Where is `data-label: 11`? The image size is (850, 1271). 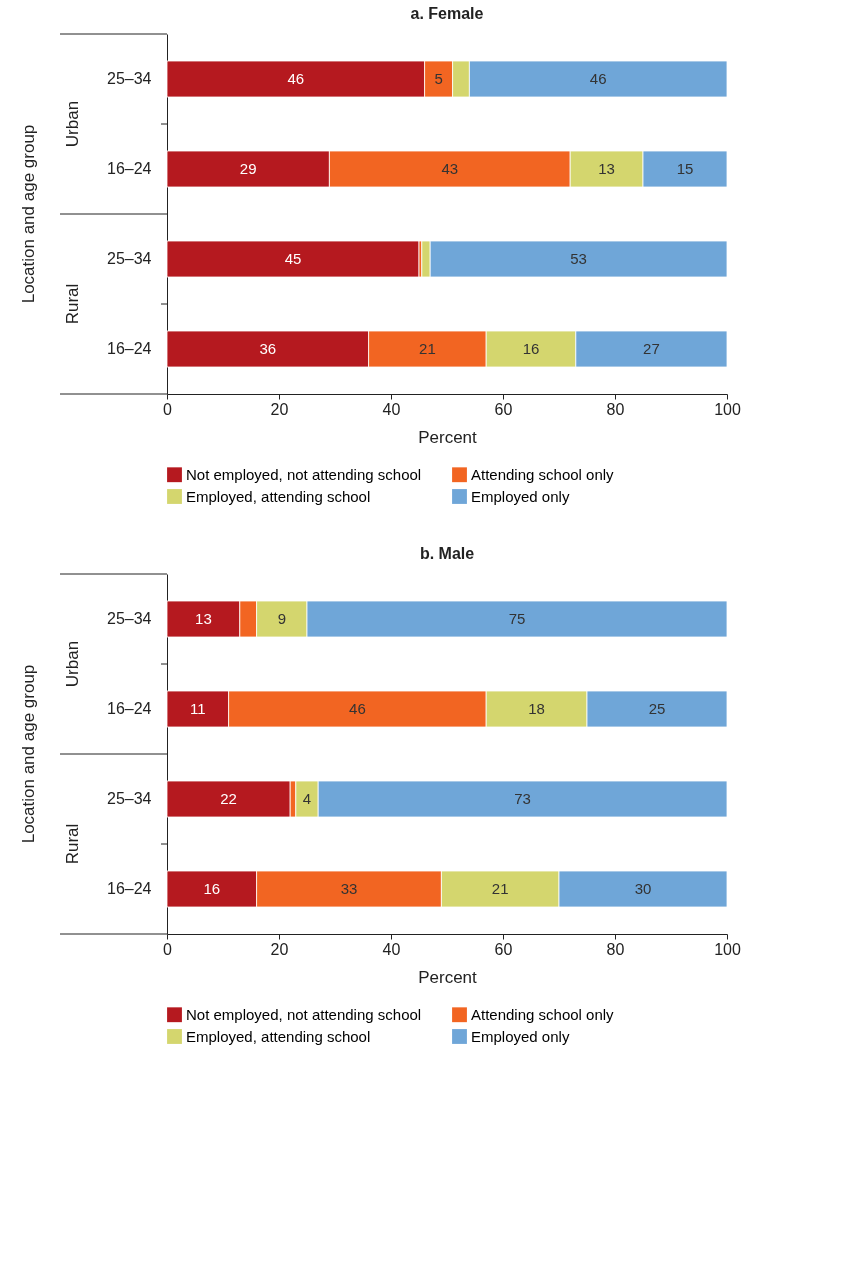 data-label: 11 is located at coordinates (198, 708).